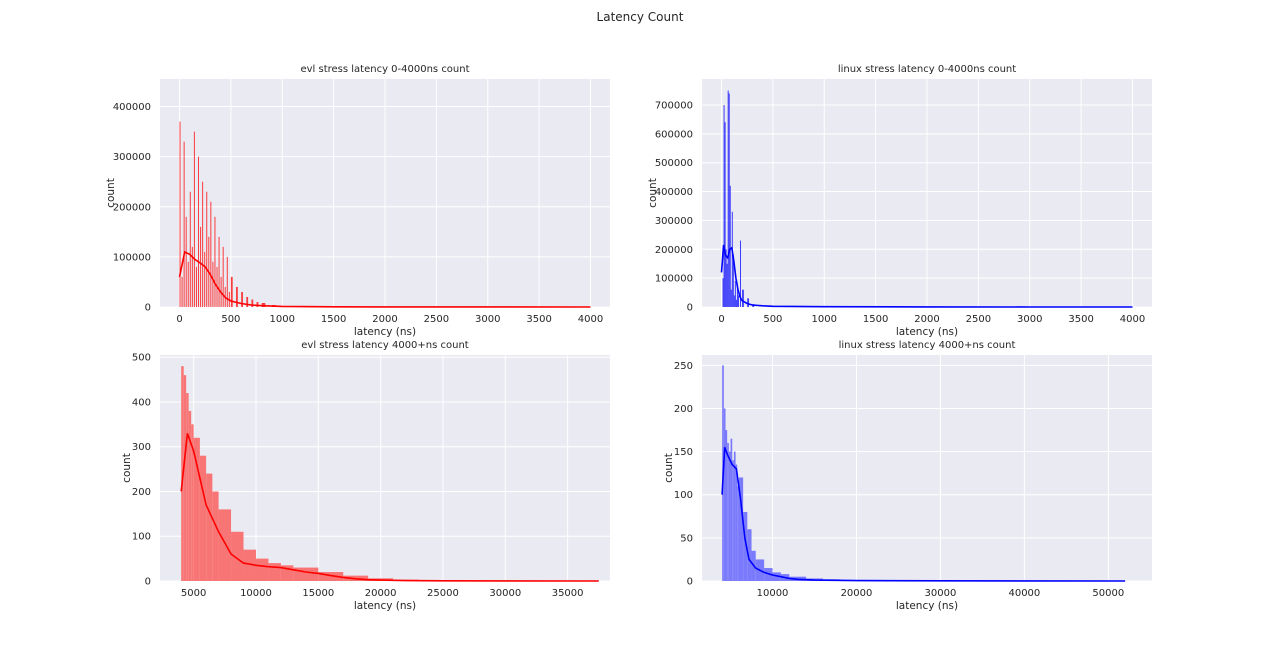 Image resolution: width=1280 pixels, height=657 pixels. What do you see at coordinates (193, 593) in the screenshot?
I see `x-tick-label: 5000` at bounding box center [193, 593].